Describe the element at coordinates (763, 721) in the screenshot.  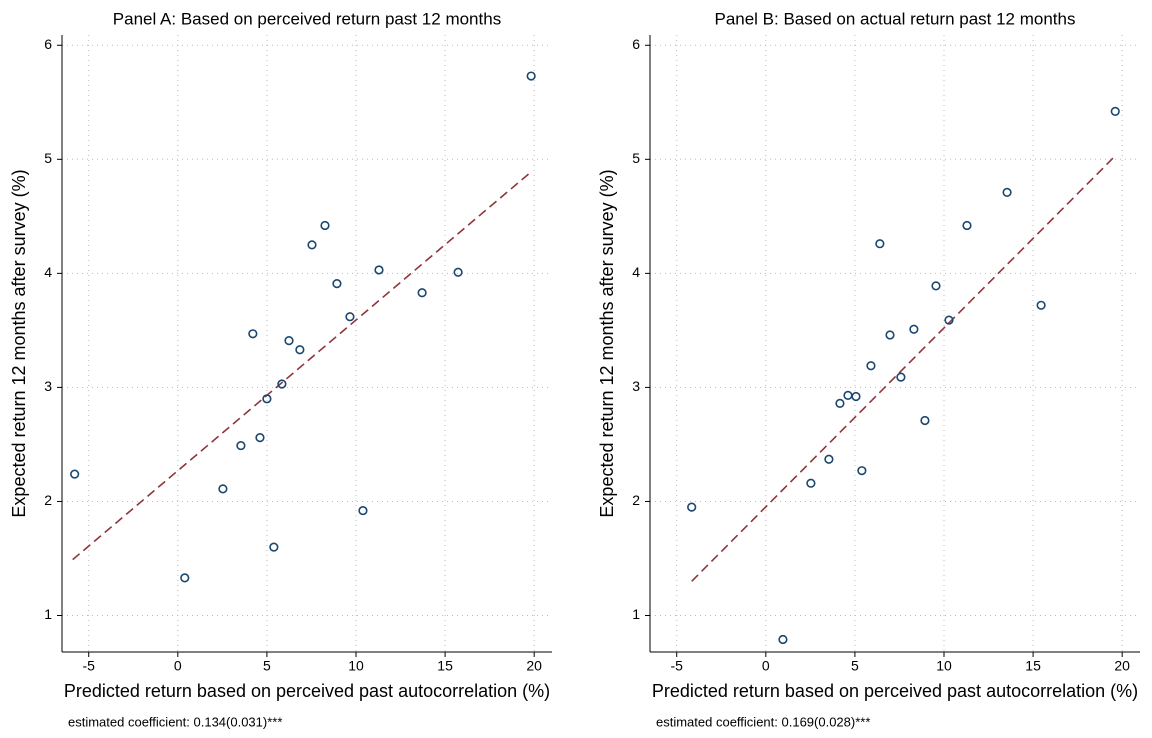
I see `note: estimated coefficient: 0.169(0.028)***` at that location.